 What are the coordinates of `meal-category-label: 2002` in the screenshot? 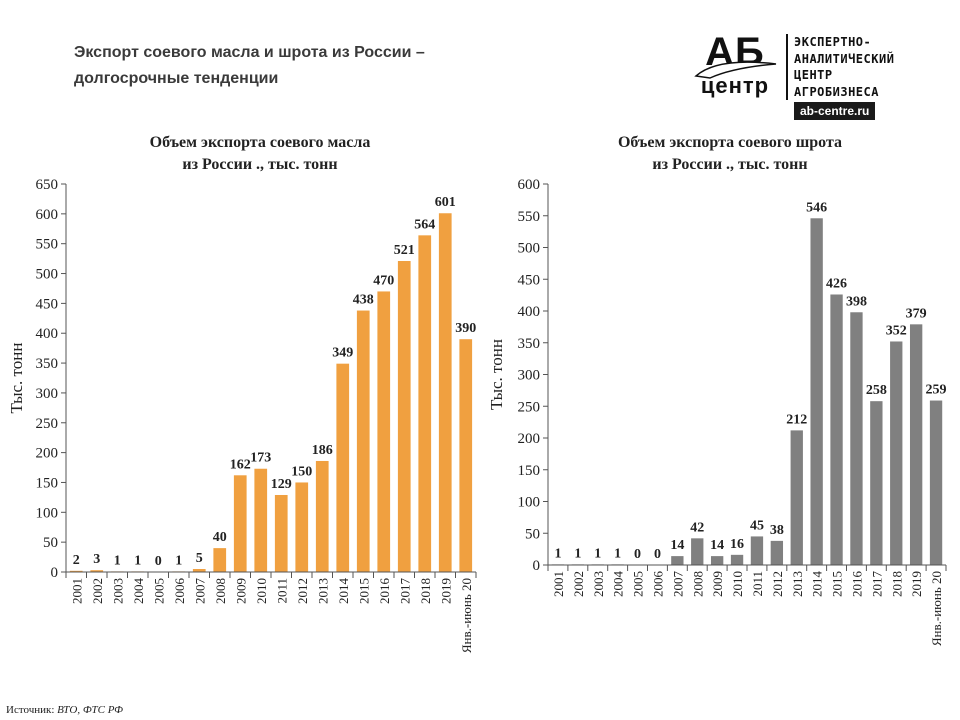 It's located at (578, 584).